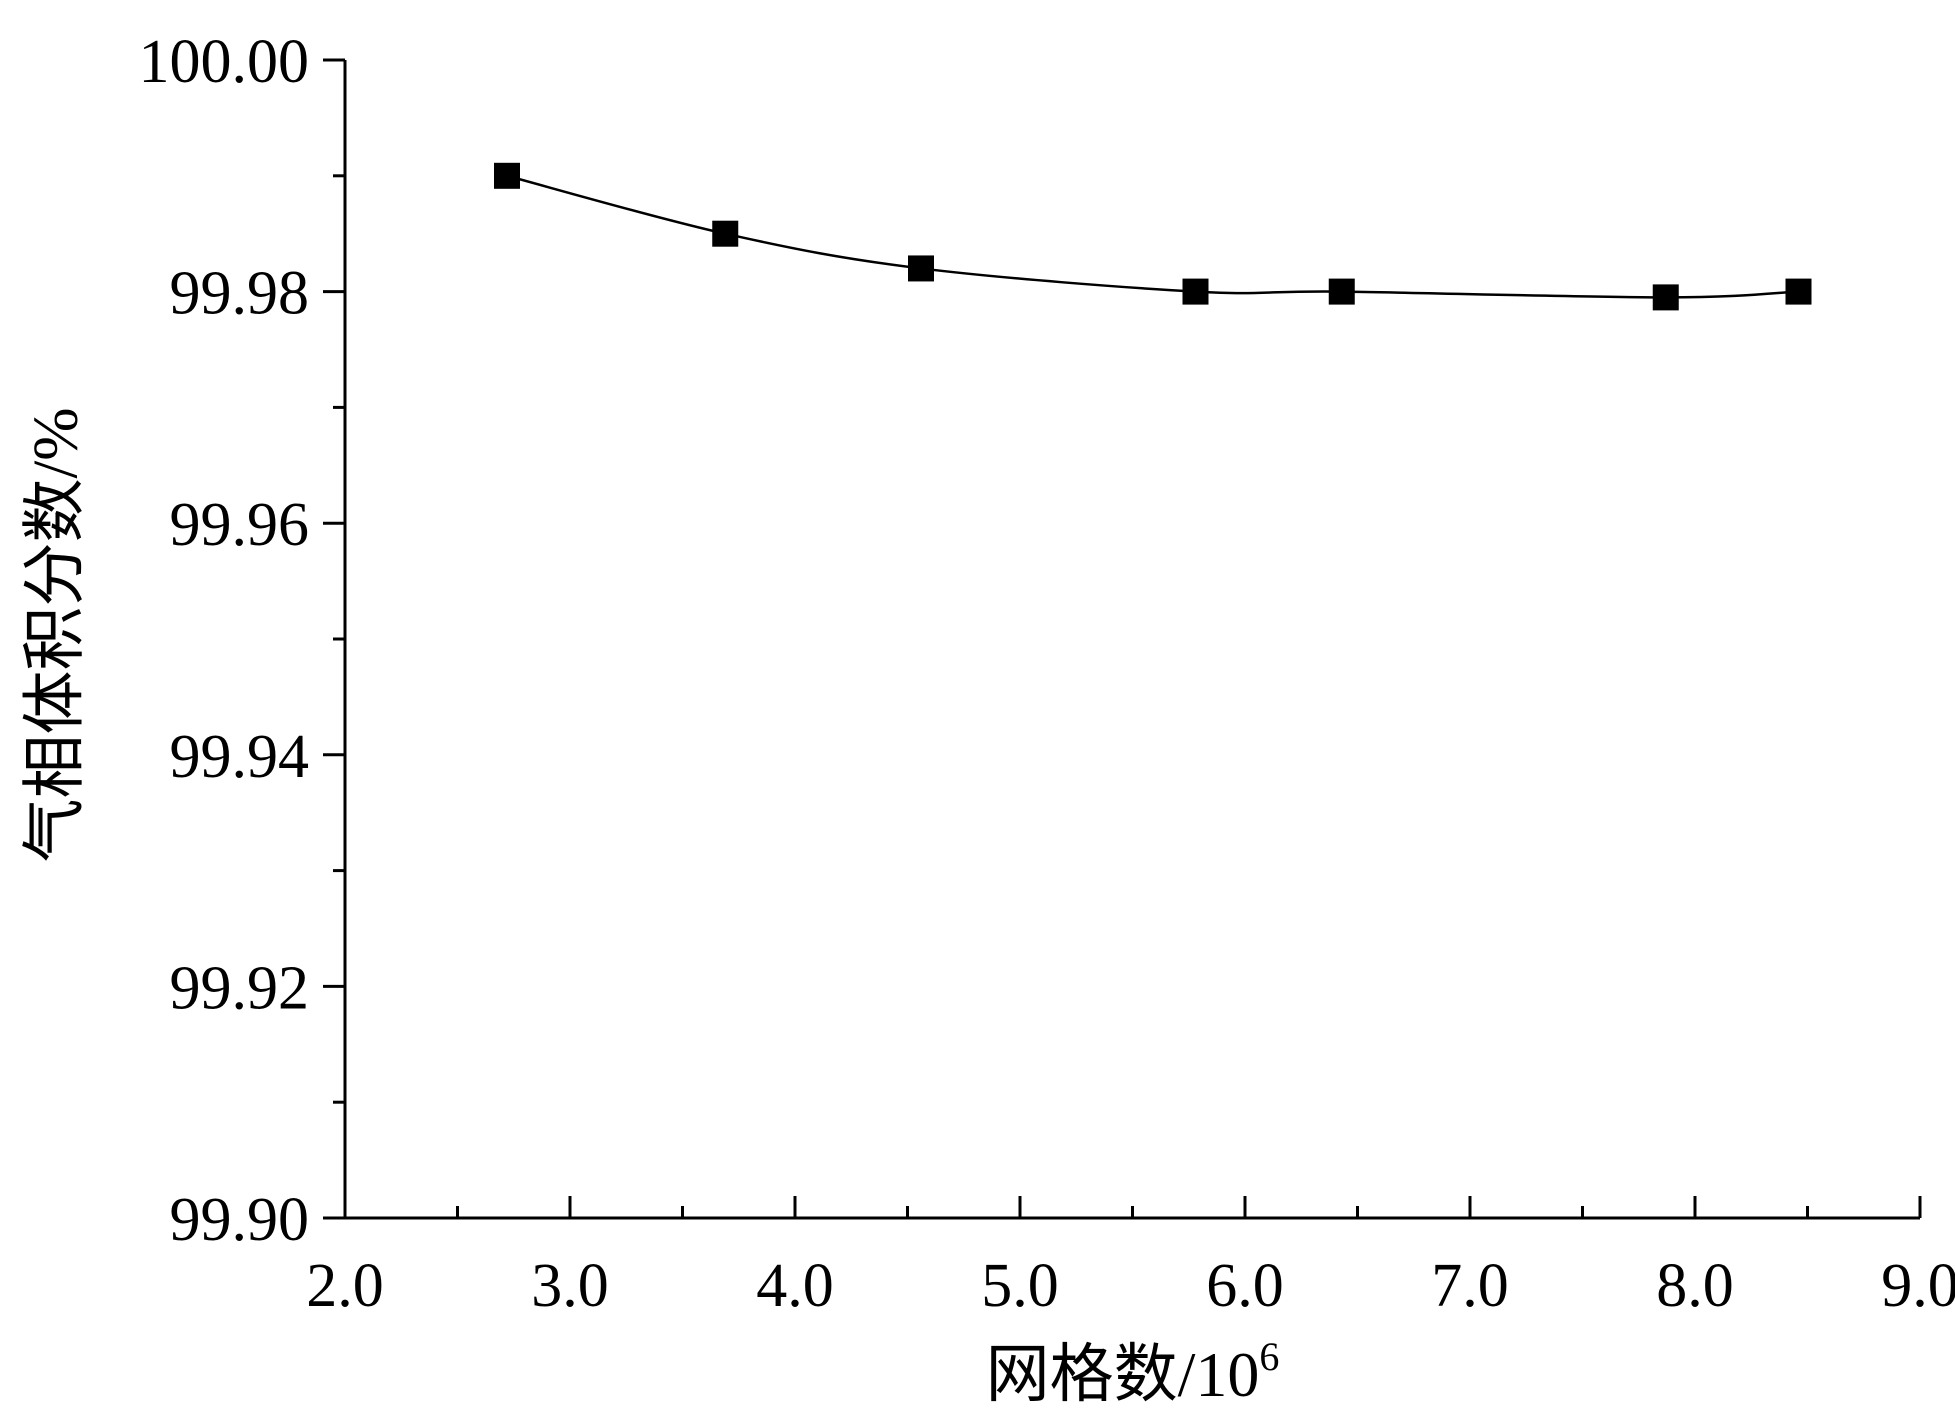 The height and width of the screenshot is (1422, 1955). I want to click on x-tick-label: 9.0, so click(1918, 1286).